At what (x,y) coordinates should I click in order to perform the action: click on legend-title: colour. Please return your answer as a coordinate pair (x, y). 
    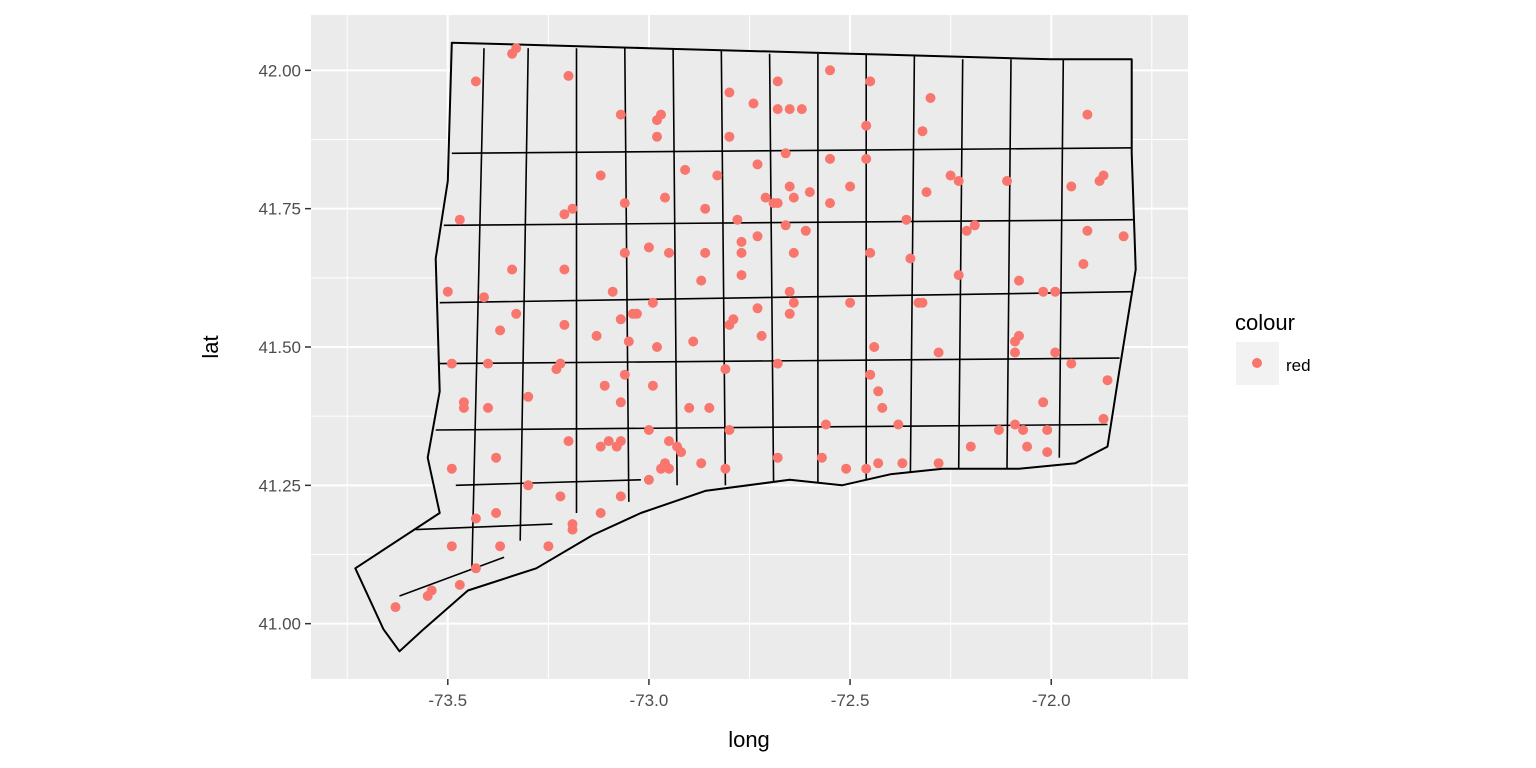
    Looking at the image, I should click on (1265, 322).